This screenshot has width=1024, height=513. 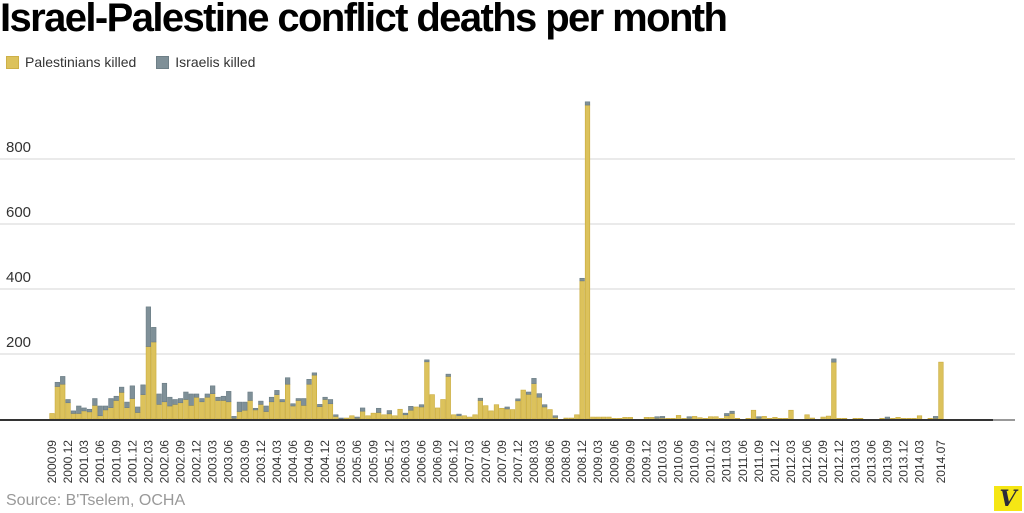 I want to click on x-tick-label: 2008.09, so click(x=566, y=462).